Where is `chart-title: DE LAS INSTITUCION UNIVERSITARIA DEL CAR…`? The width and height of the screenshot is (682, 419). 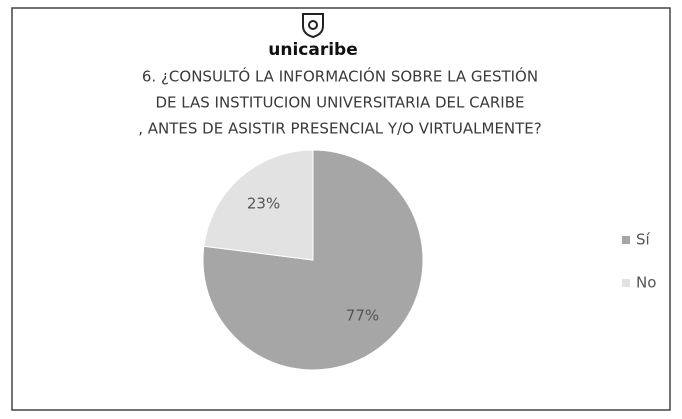 chart-title: DE LAS INSTITUCION UNIVERSITARIA DEL CAR… is located at coordinates (339, 103).